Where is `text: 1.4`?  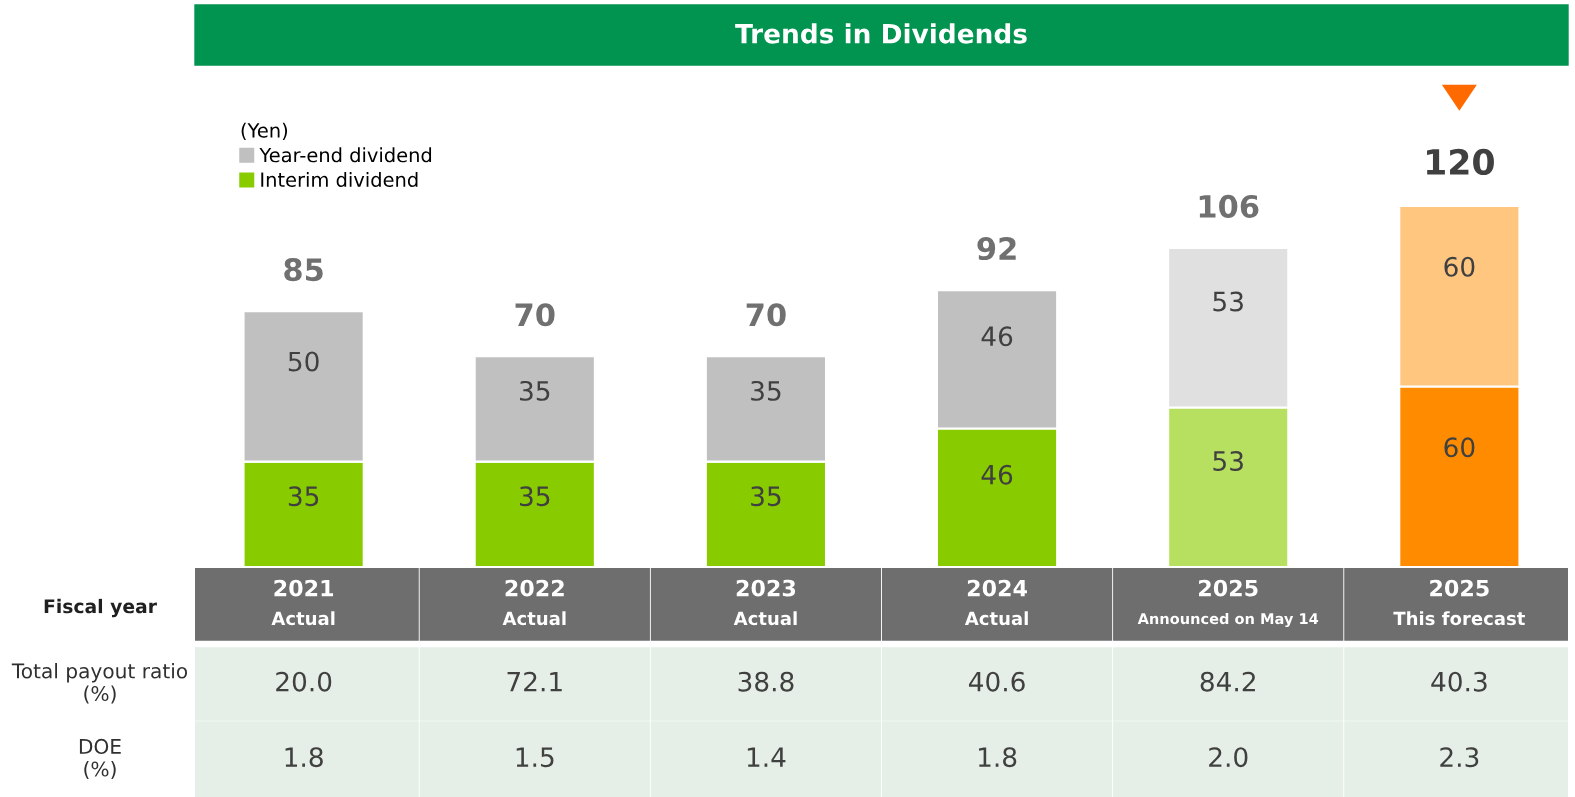 text: 1.4 is located at coordinates (766, 757).